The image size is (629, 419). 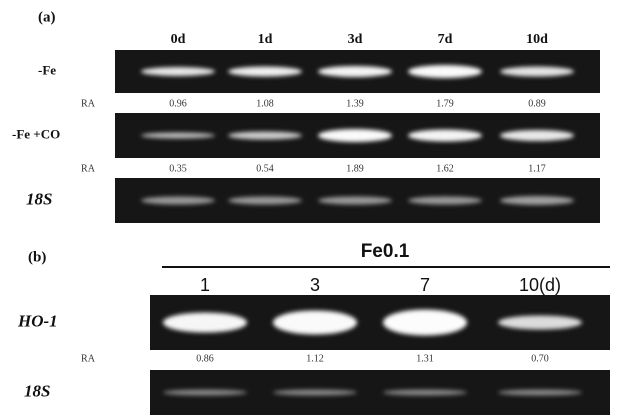 What do you see at coordinates (265, 168) in the screenshot?
I see `ra-value: 0.54` at bounding box center [265, 168].